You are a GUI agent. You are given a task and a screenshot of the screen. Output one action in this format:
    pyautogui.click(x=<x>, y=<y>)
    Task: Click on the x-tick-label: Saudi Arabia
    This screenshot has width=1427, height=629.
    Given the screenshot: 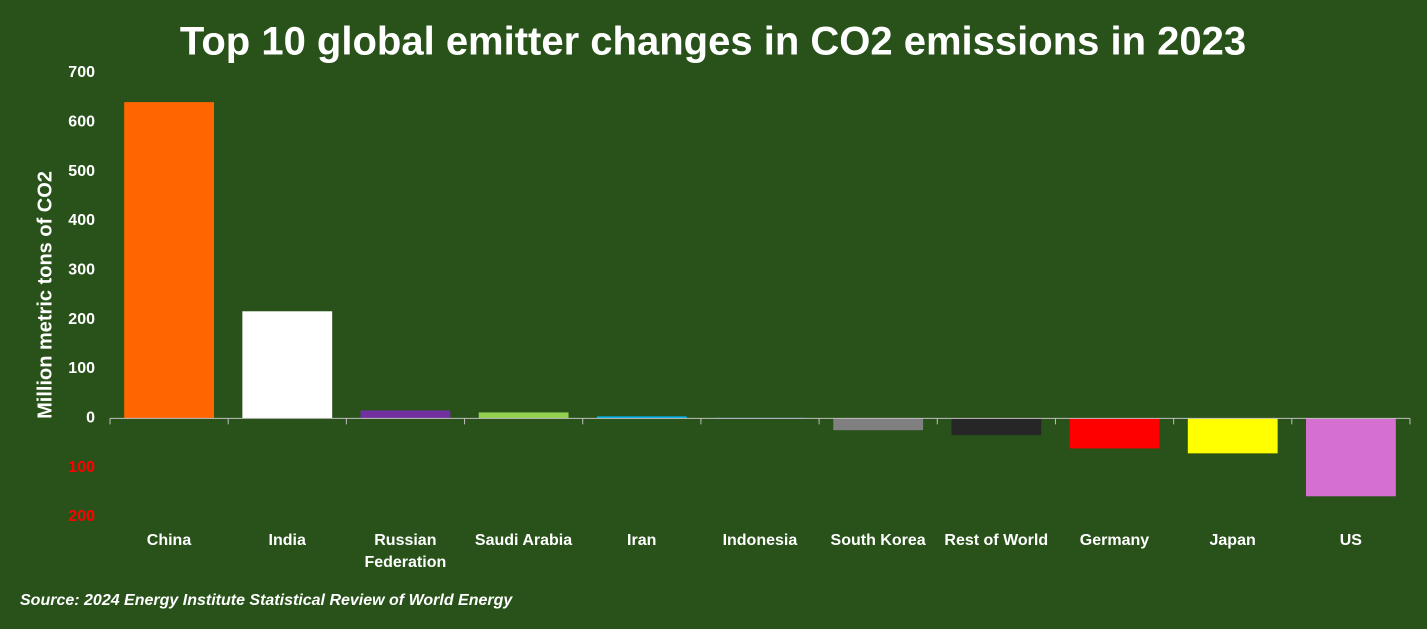 What is the action you would take?
    pyautogui.click(x=523, y=540)
    